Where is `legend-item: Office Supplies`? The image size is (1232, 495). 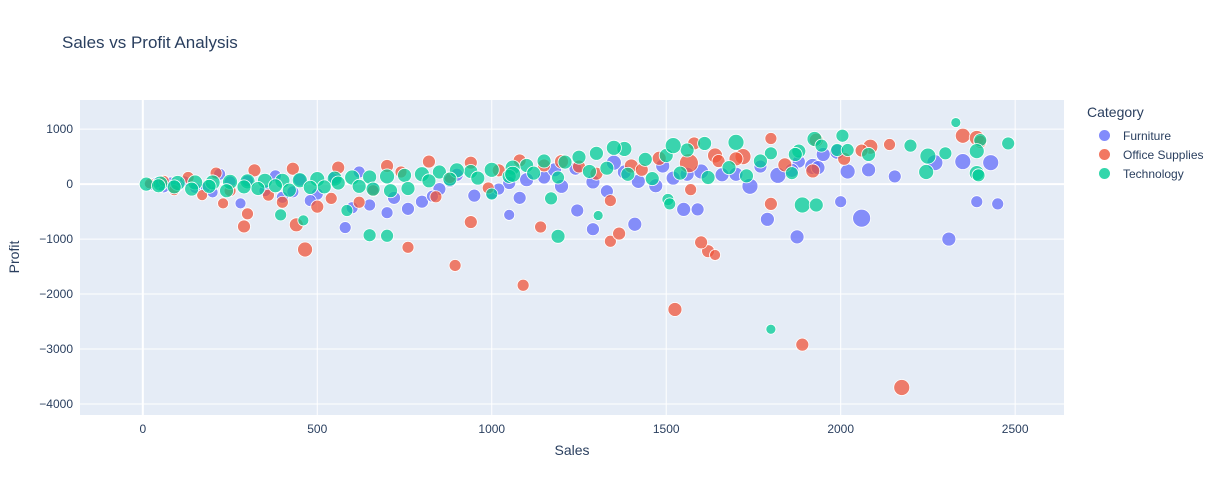
legend-item: Office Supplies is located at coordinates (1145, 154).